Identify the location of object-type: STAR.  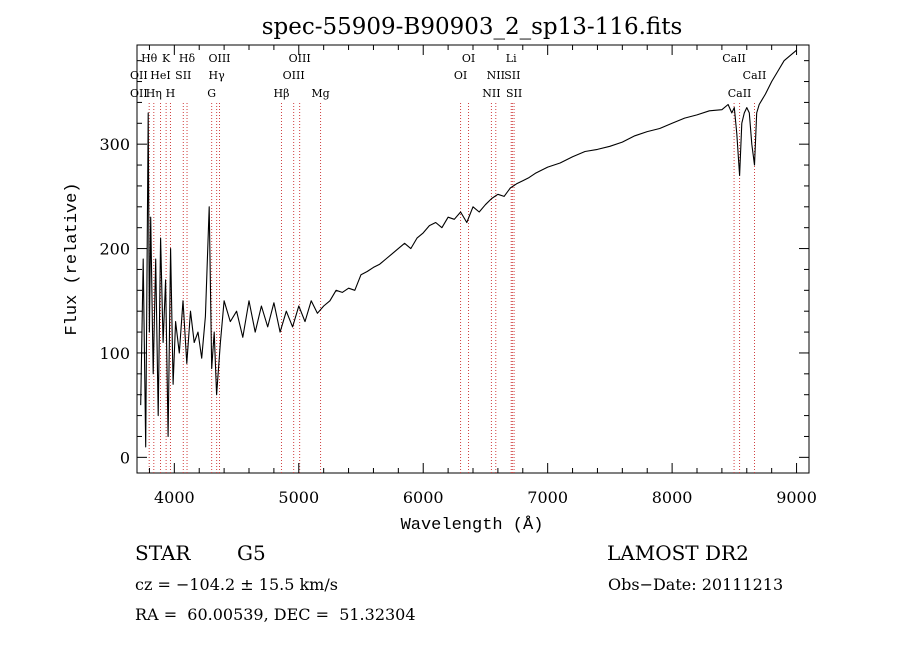
(163, 553).